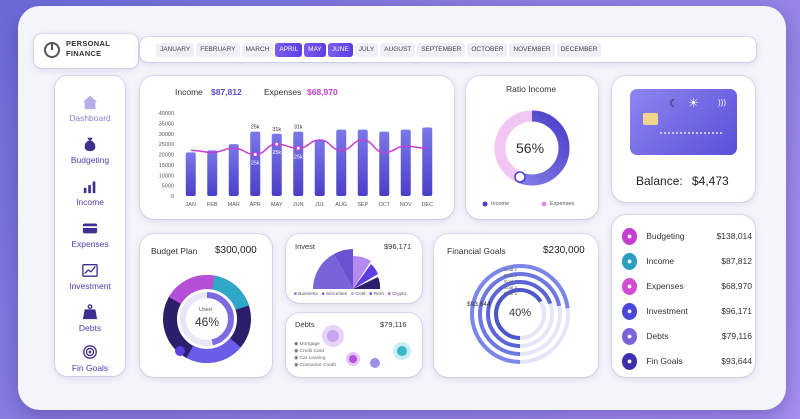  What do you see at coordinates (298, 163) in the screenshot?
I see `income-bar-jun` at bounding box center [298, 163].